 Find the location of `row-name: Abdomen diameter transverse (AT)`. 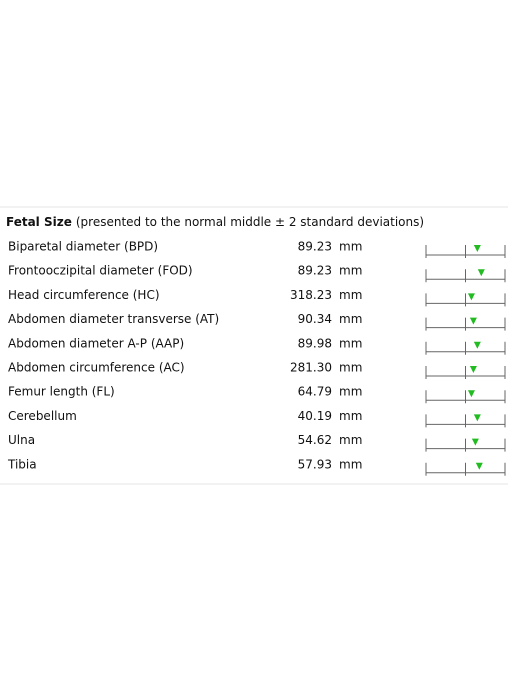

row-name: Abdomen diameter transverse (AT) is located at coordinates (113, 319).